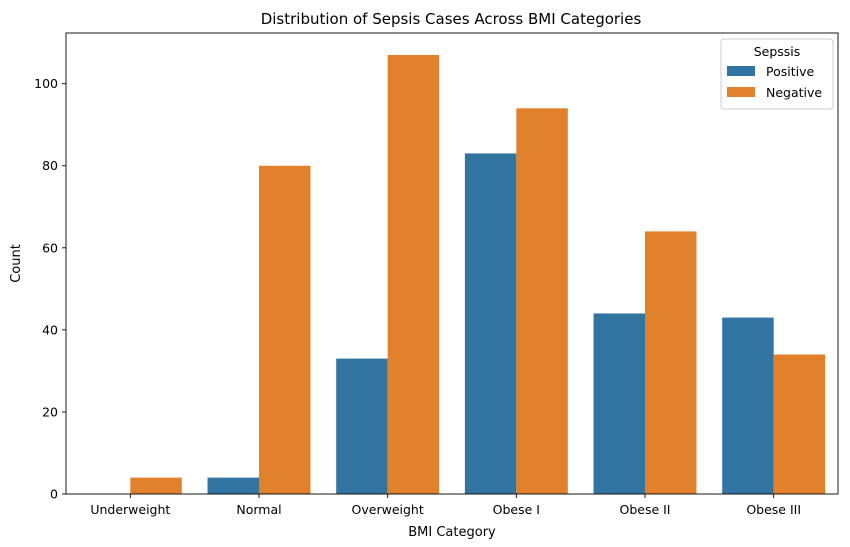 Image resolution: width=850 pixels, height=547 pixels. I want to click on bar-positive-obese-i, so click(490, 323).